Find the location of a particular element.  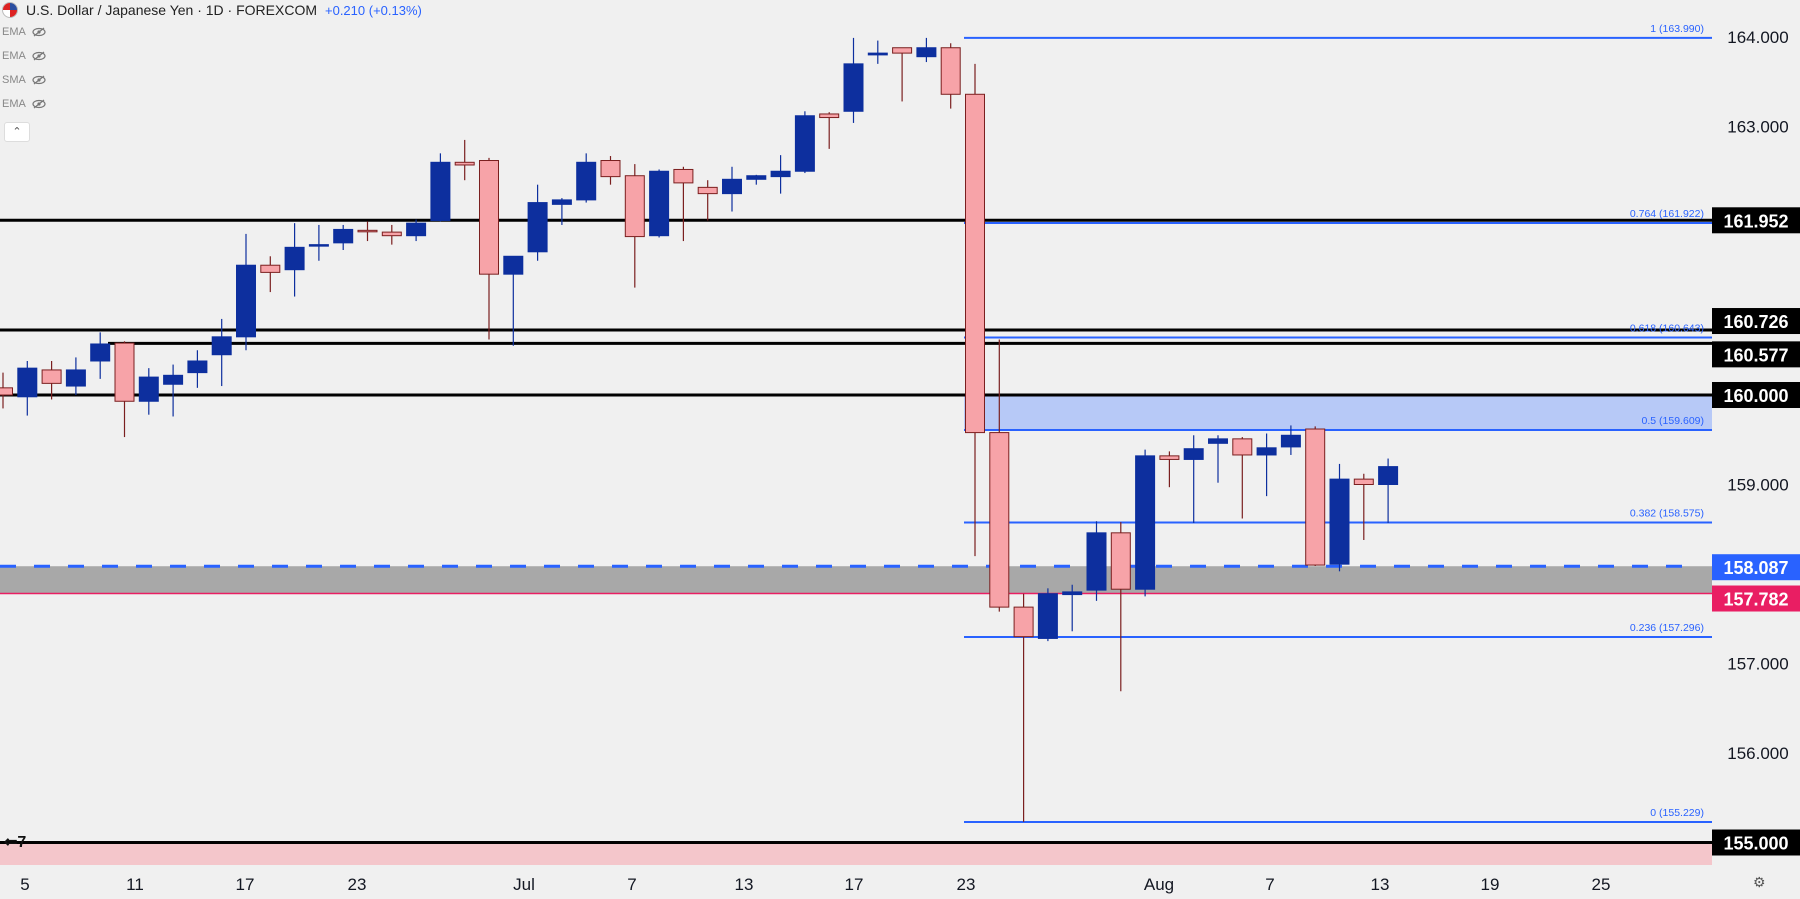

y-tick-label: 164.000 is located at coordinates (1757, 37).